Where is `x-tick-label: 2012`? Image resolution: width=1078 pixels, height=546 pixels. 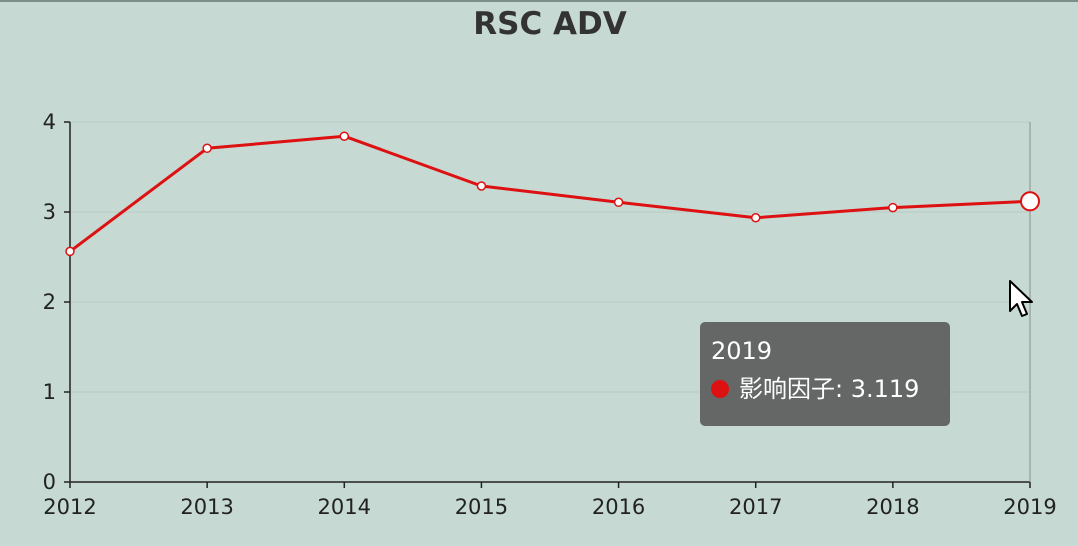
x-tick-label: 2012 is located at coordinates (69, 507).